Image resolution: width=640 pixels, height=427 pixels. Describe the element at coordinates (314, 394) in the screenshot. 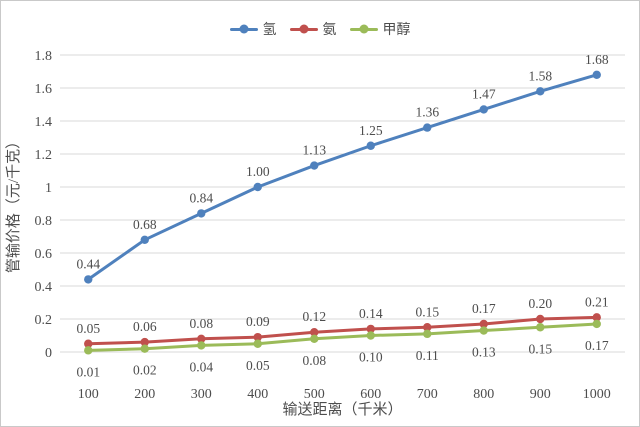

I see `x-tick-label: 500` at that location.